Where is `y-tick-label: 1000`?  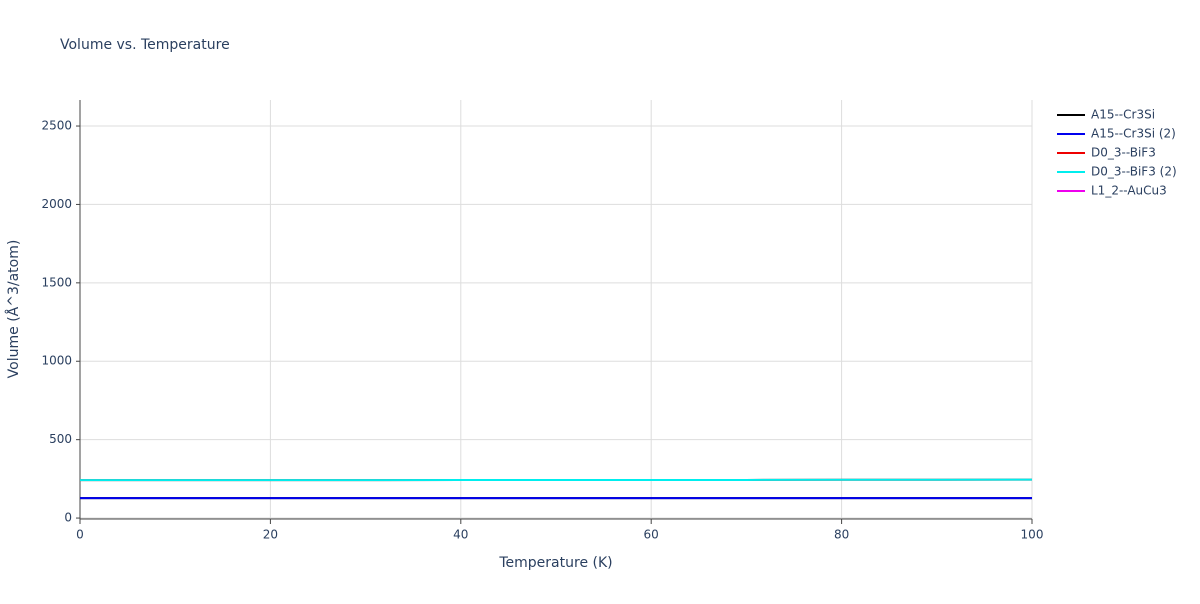
y-tick-label: 1000 is located at coordinates (56, 361).